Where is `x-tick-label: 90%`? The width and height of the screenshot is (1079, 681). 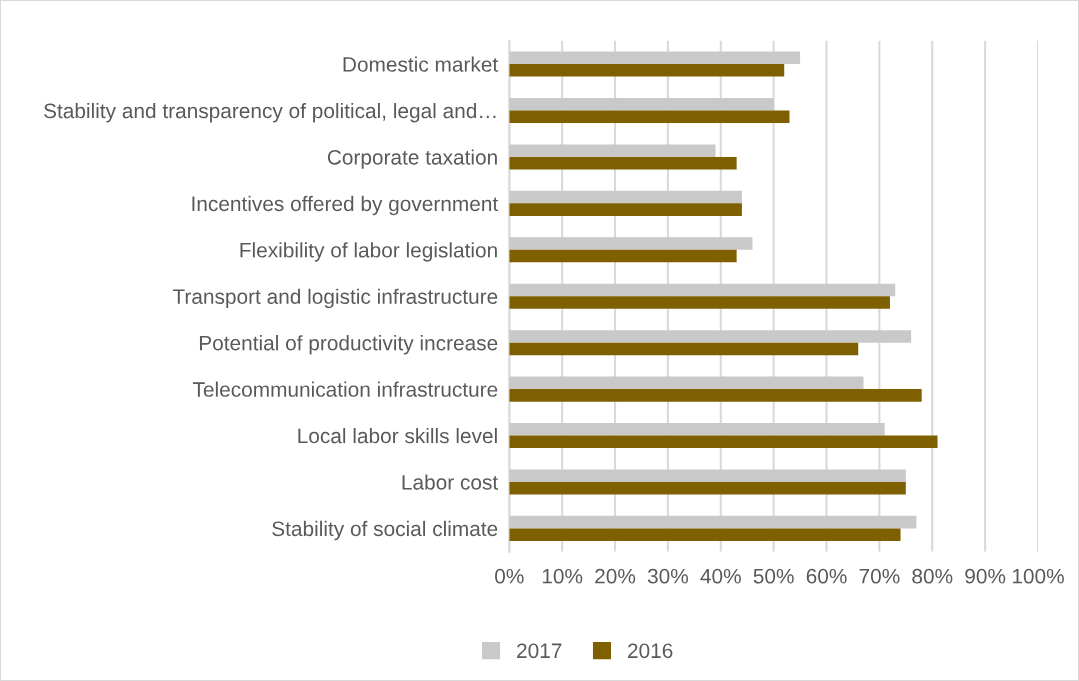 x-tick-label: 90% is located at coordinates (985, 576).